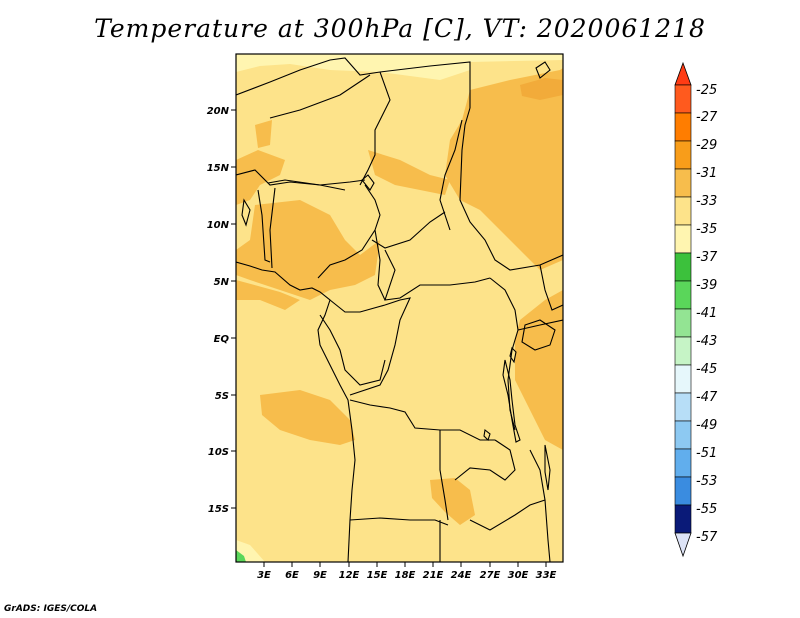  I want to click on border-niger-chad-libya, so click(375, 128).